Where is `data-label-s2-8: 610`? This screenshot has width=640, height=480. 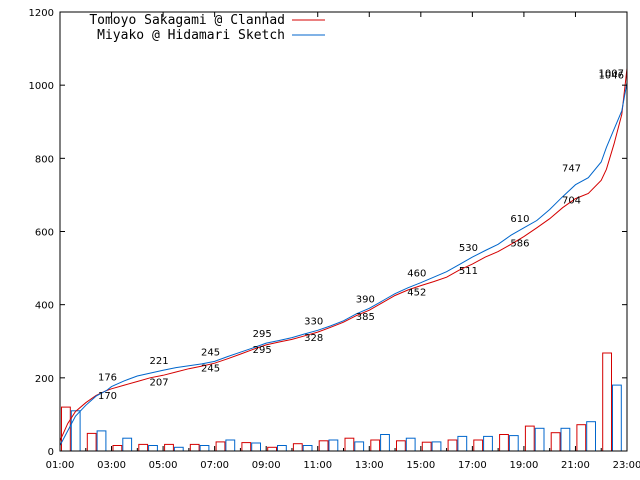 data-label-s2-8: 610 is located at coordinates (519, 219).